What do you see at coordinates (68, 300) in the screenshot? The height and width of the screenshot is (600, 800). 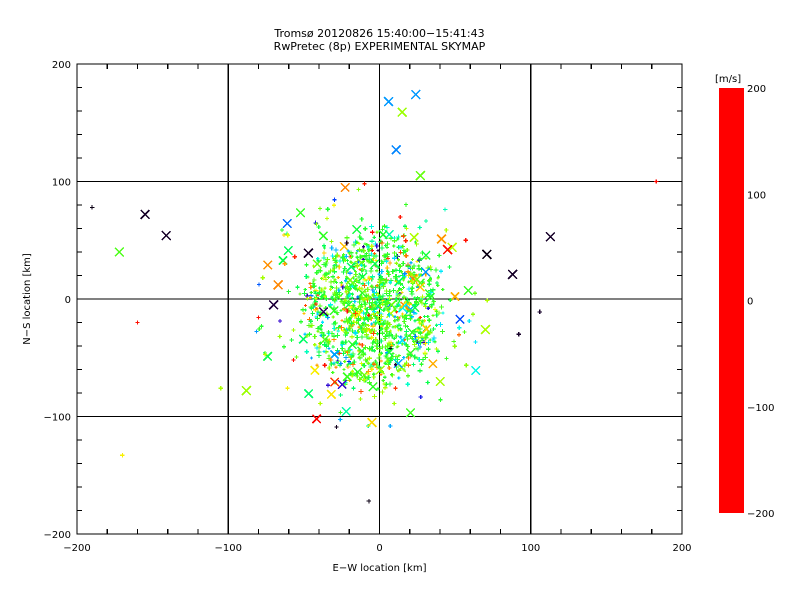 I see `y-tick-label-2: 0` at bounding box center [68, 300].